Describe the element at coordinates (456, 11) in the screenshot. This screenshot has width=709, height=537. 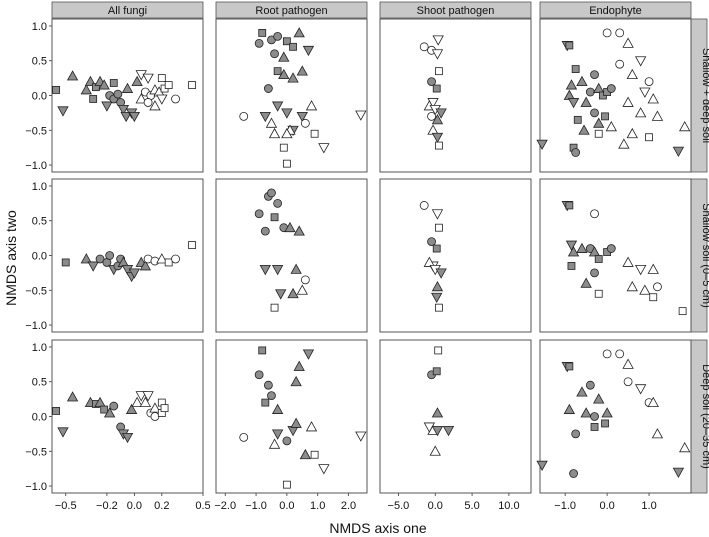
I see `column-strip-label: Shoot pathogen` at that location.